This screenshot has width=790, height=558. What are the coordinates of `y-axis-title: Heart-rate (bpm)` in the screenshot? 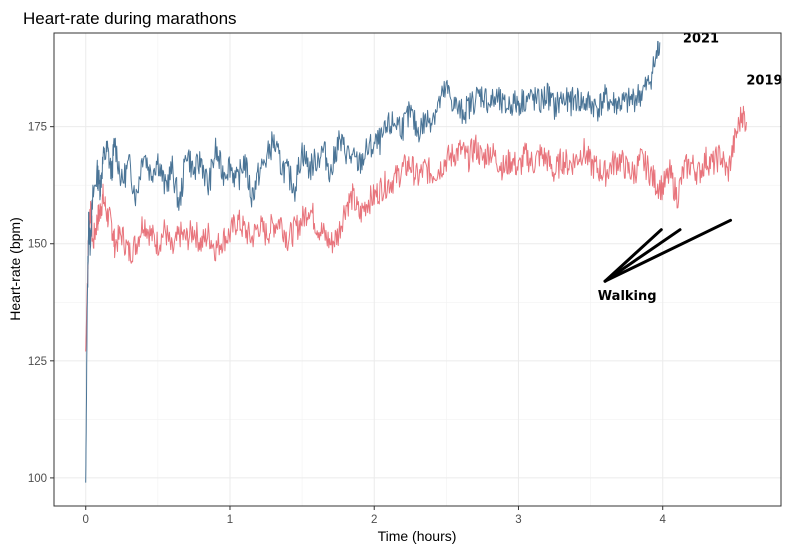 It's located at (15, 268).